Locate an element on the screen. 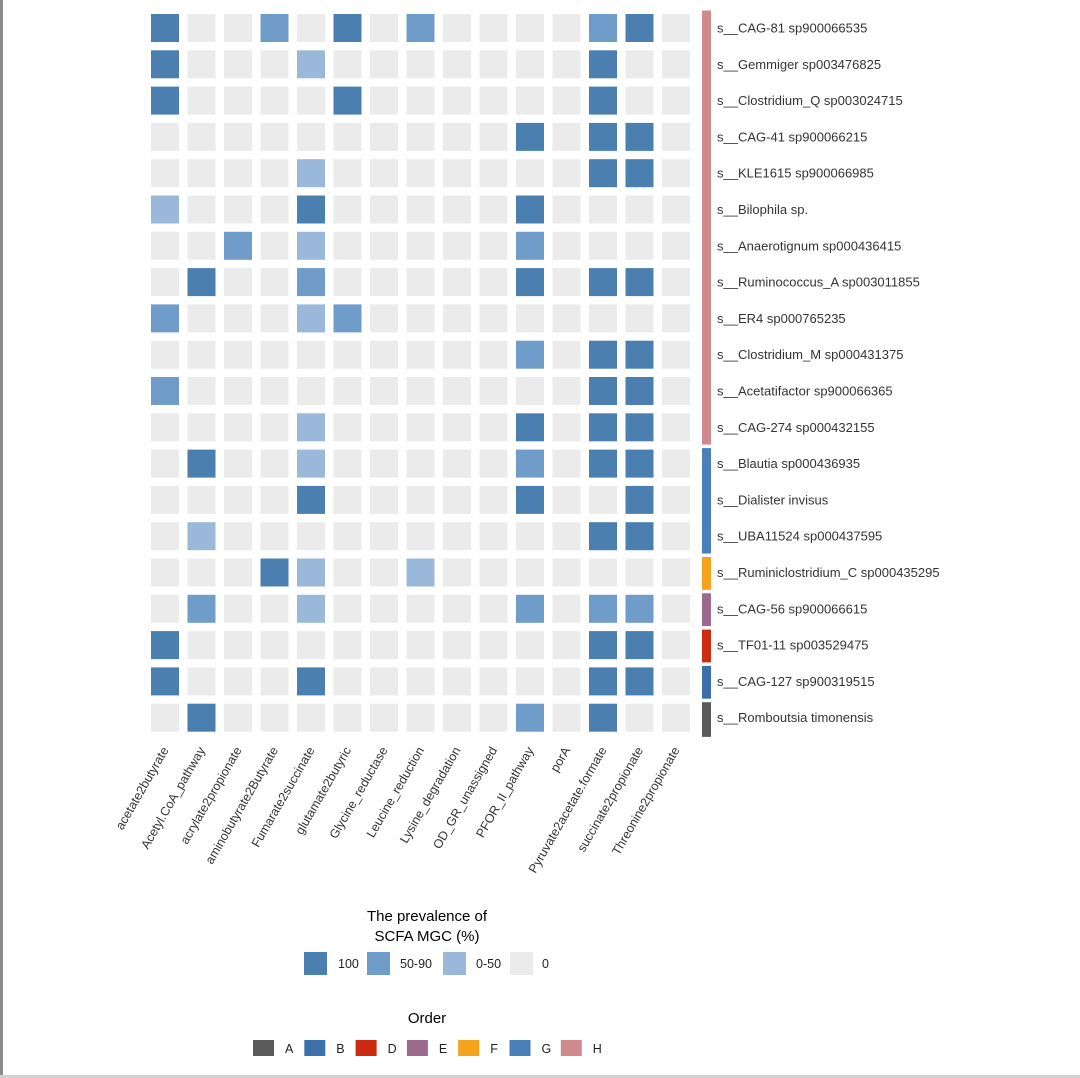  order-bar-s-ruminococcus-a-sp003011855 is located at coordinates (706, 283).